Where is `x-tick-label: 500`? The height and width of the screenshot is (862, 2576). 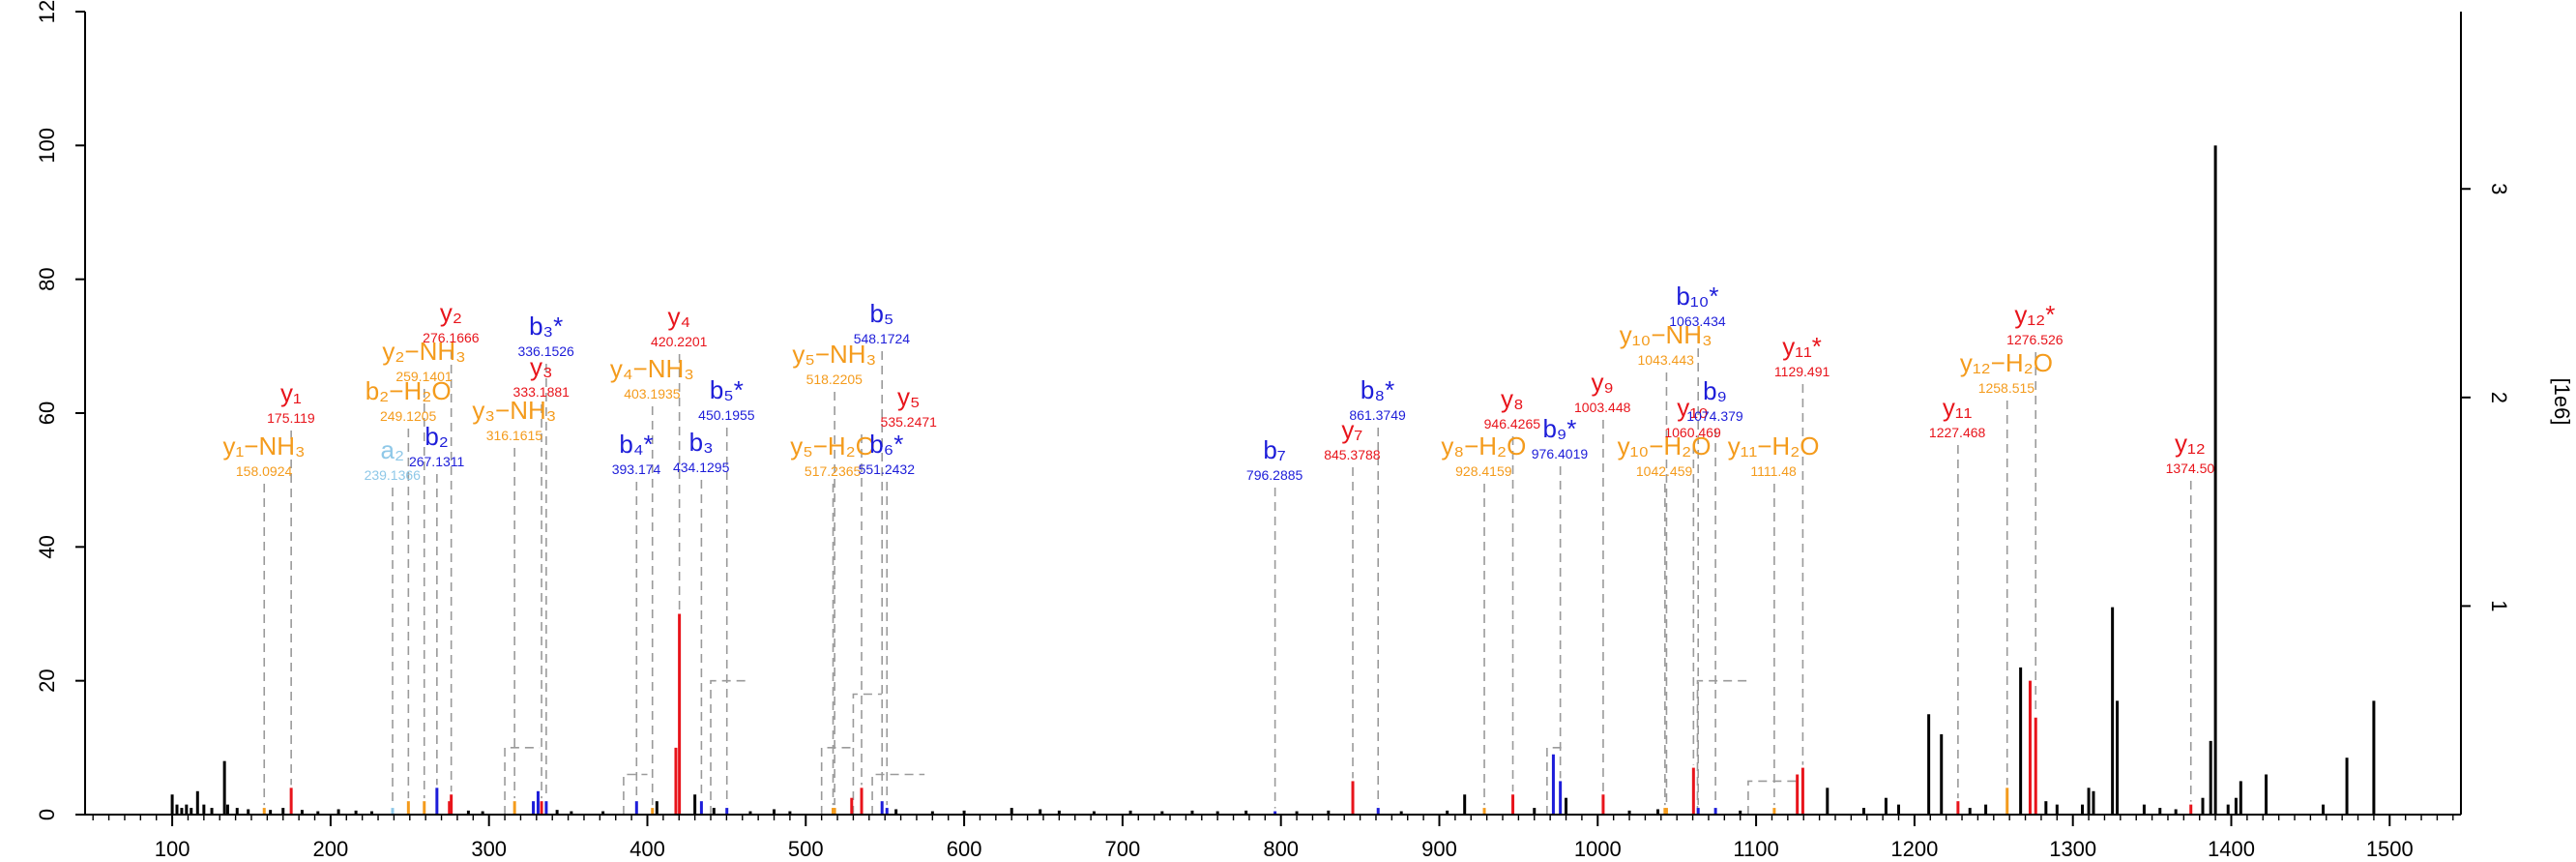
x-tick-label: 500 is located at coordinates (806, 849).